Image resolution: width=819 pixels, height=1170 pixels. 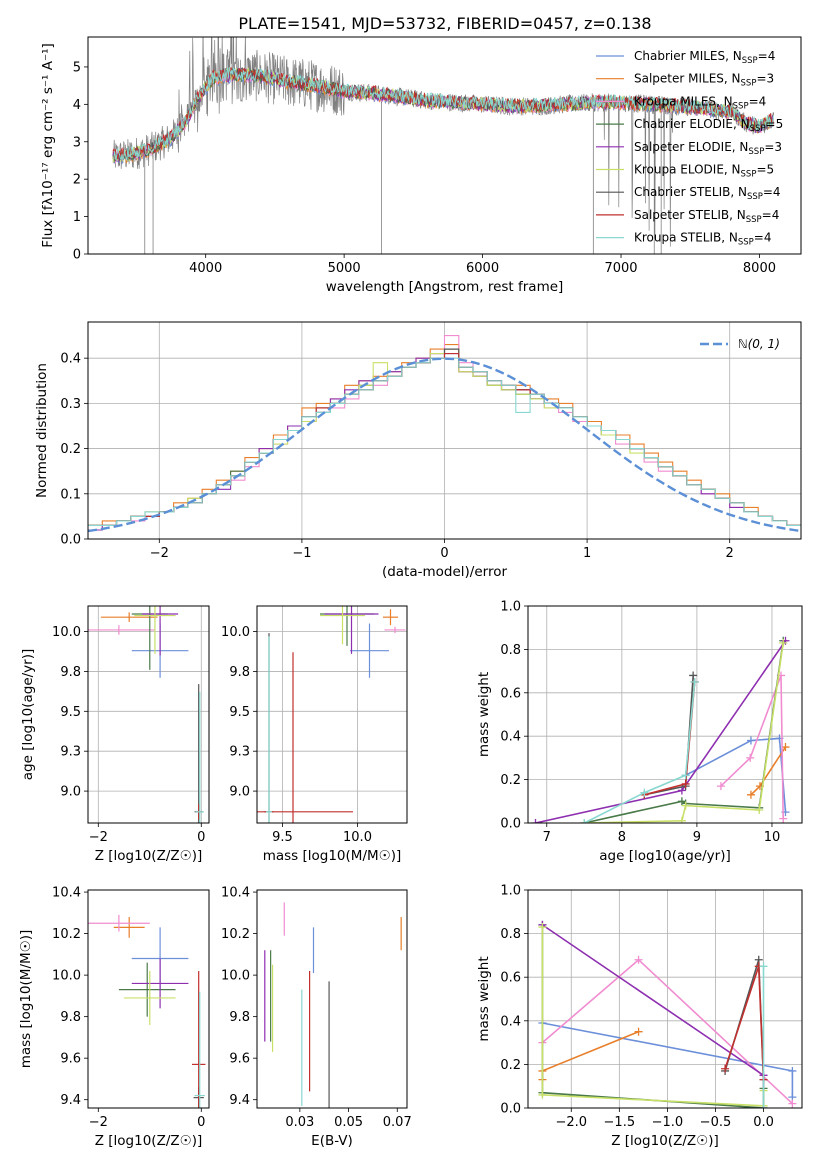 What do you see at coordinates (77, 255) in the screenshot?
I see `y-tick-label: 0` at bounding box center [77, 255].